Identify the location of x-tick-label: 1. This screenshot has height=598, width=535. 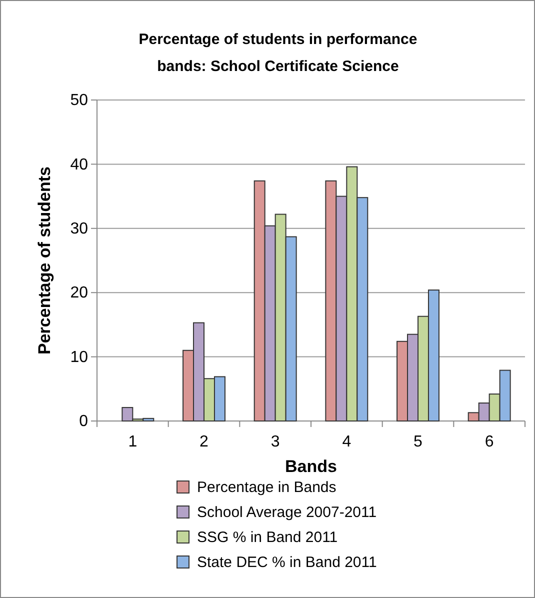
(133, 441).